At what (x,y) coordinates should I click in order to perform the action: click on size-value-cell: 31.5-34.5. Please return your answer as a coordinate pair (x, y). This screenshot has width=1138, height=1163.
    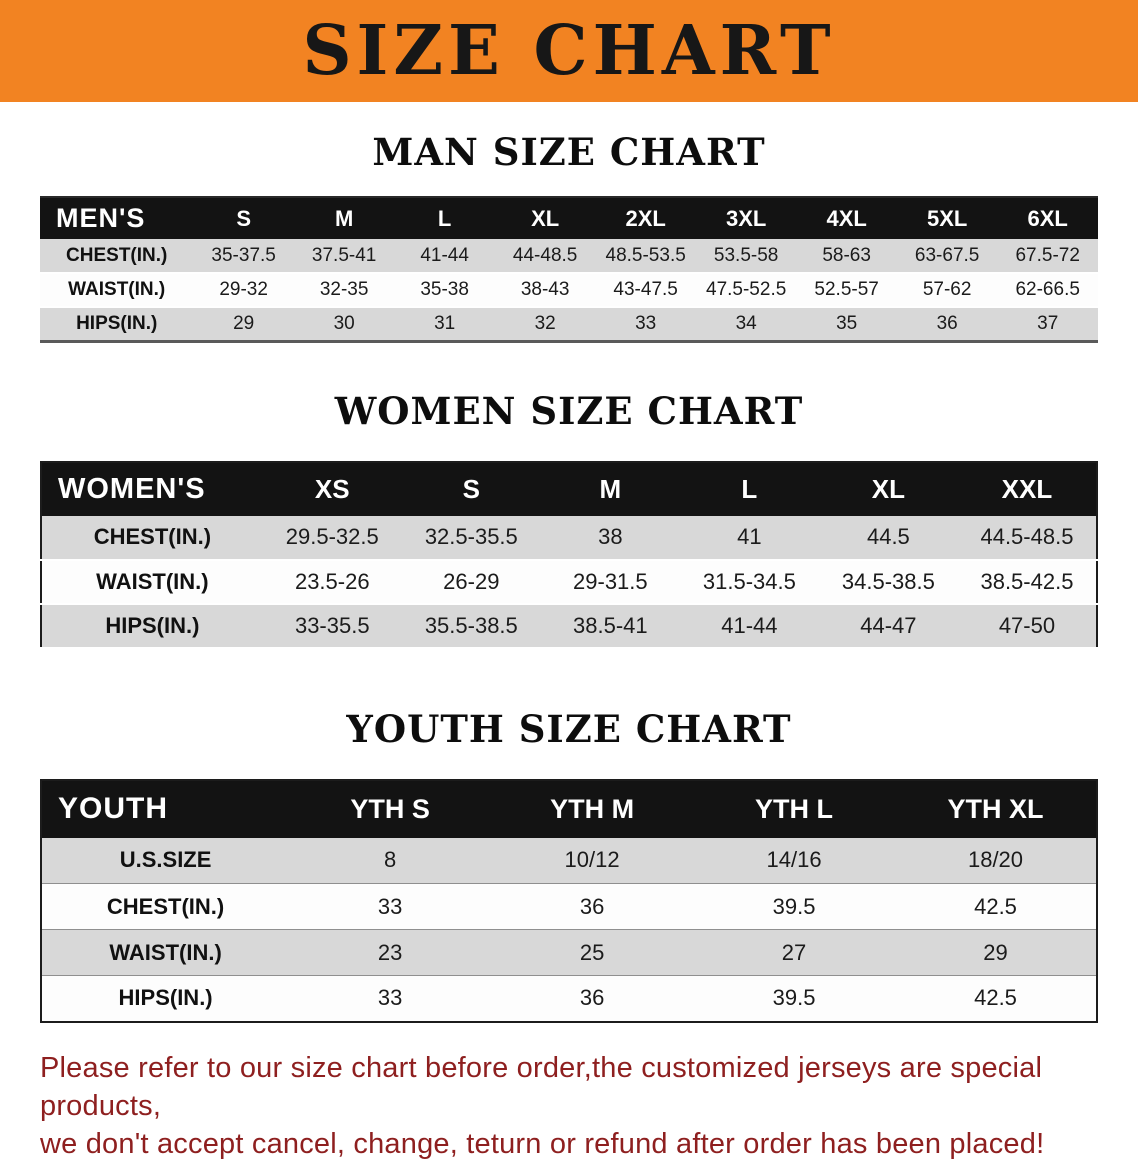
    Looking at the image, I should click on (749, 582).